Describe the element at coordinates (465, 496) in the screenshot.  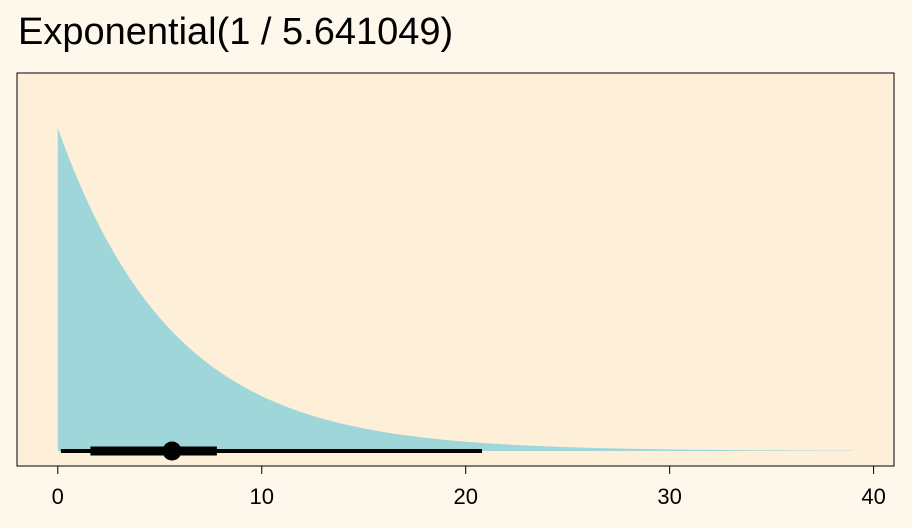
I see `x-tick-label: 20` at that location.